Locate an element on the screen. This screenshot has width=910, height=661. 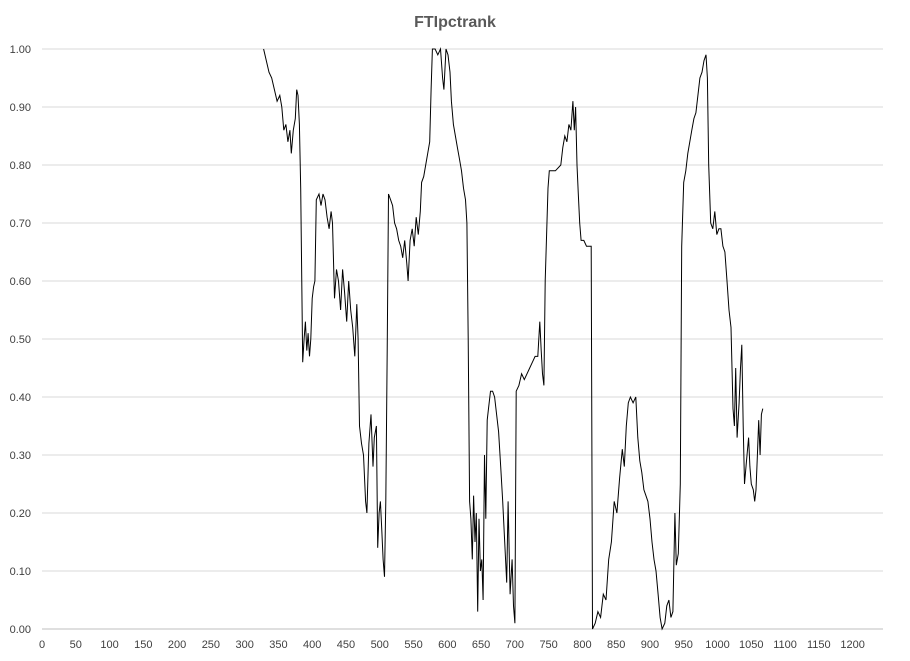
y-tick-label: 0.00 is located at coordinates (20, 630).